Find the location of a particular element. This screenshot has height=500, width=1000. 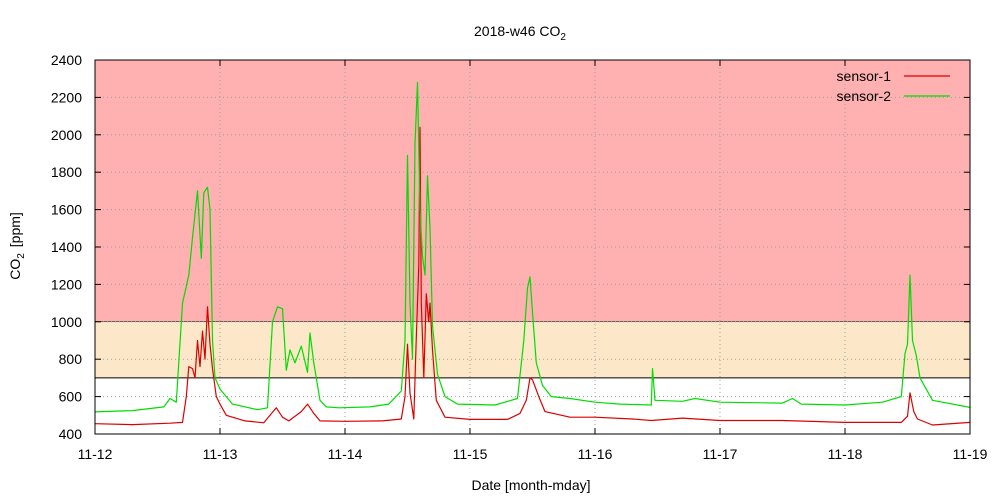

y-axis-label-main: CO is located at coordinates (15, 269).